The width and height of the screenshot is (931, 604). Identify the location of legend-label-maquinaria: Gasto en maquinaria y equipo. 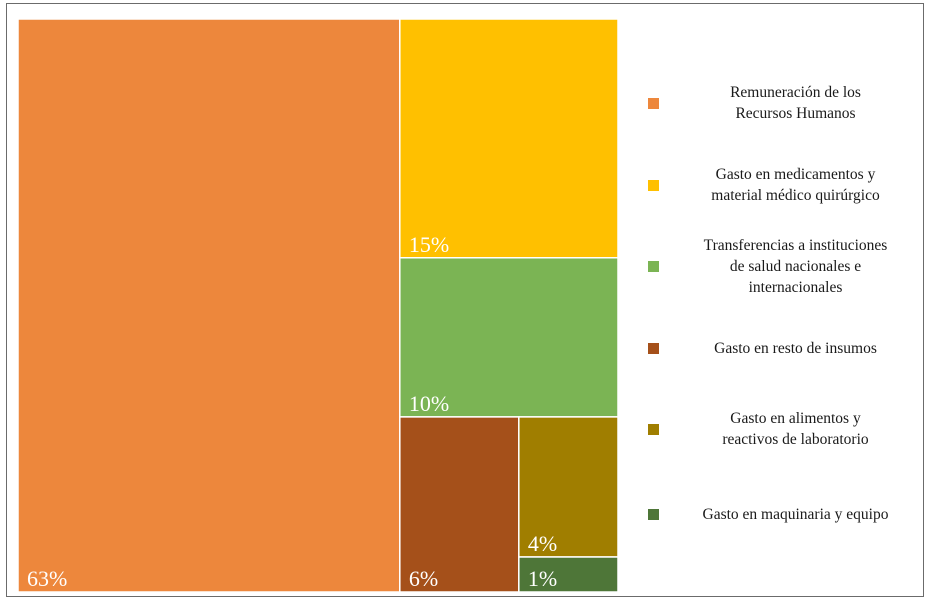
(795, 514).